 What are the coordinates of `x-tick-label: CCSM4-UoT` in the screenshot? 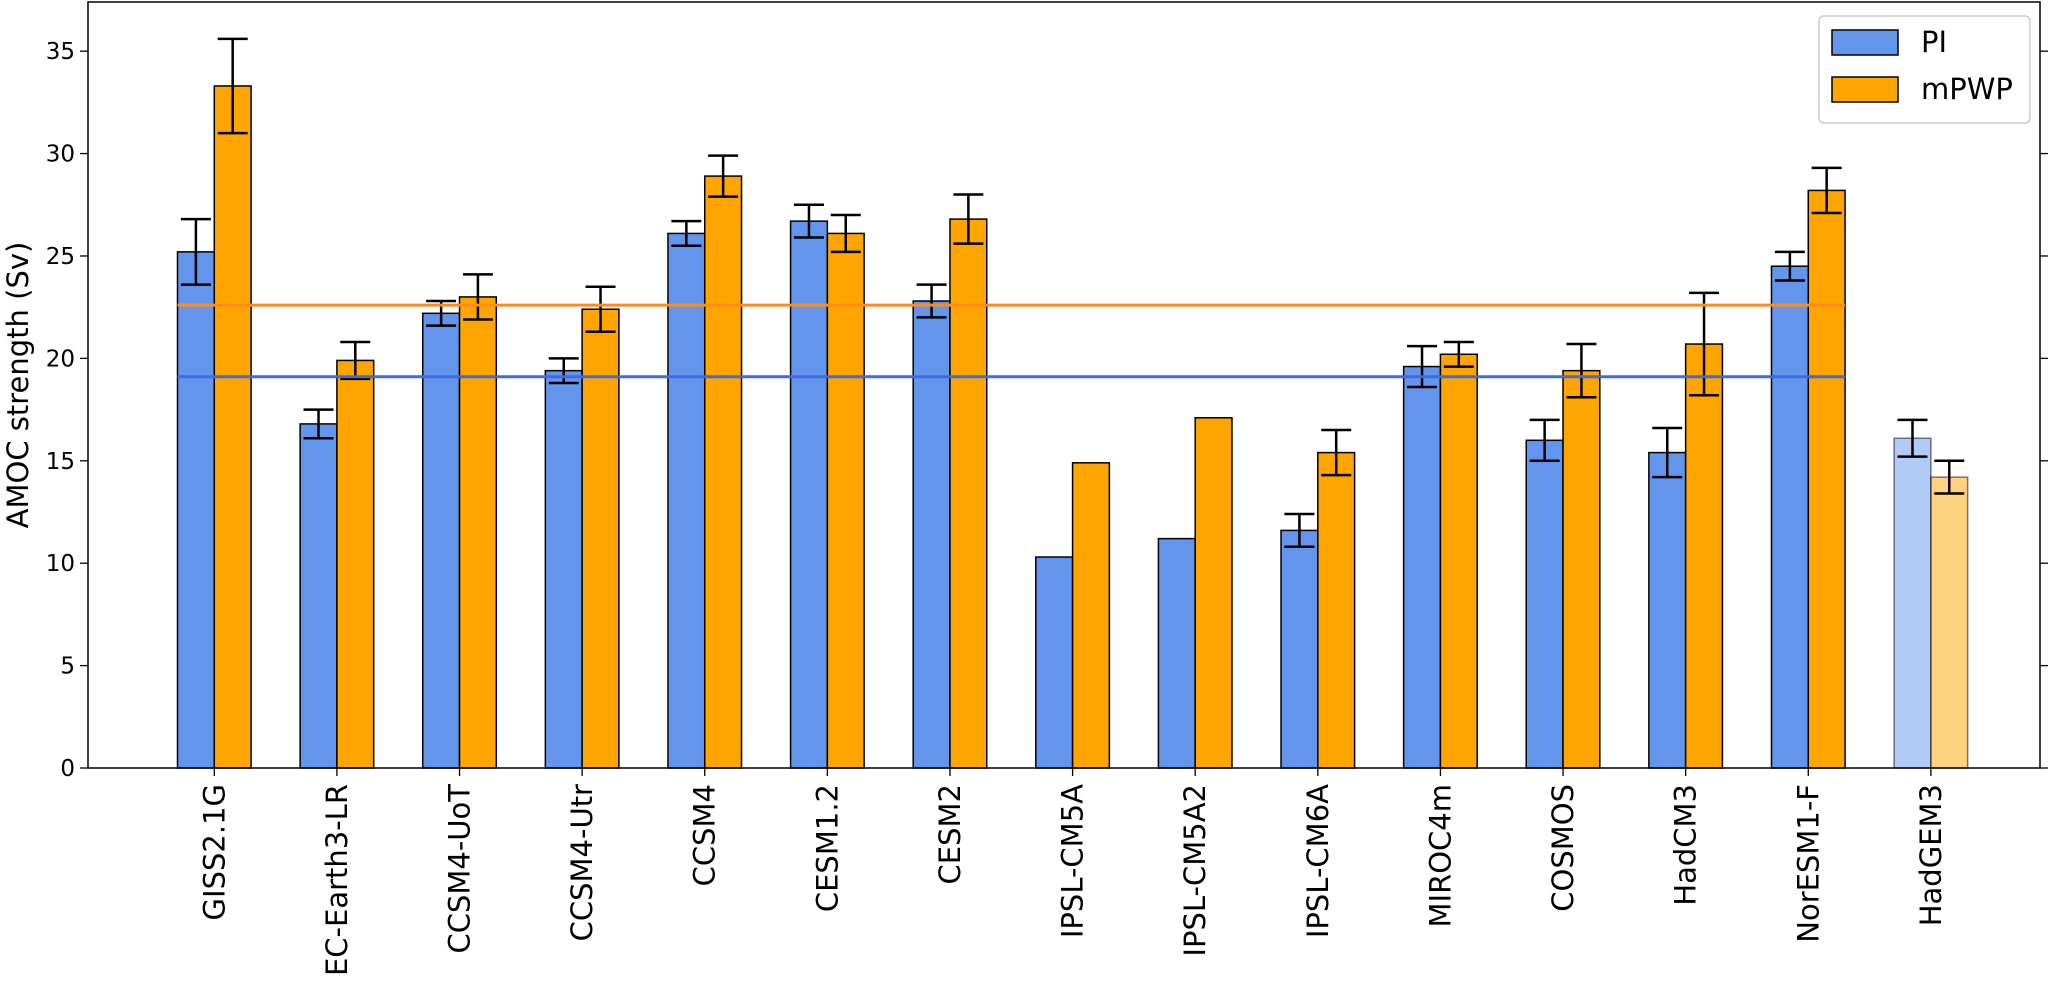 It's located at (460, 869).